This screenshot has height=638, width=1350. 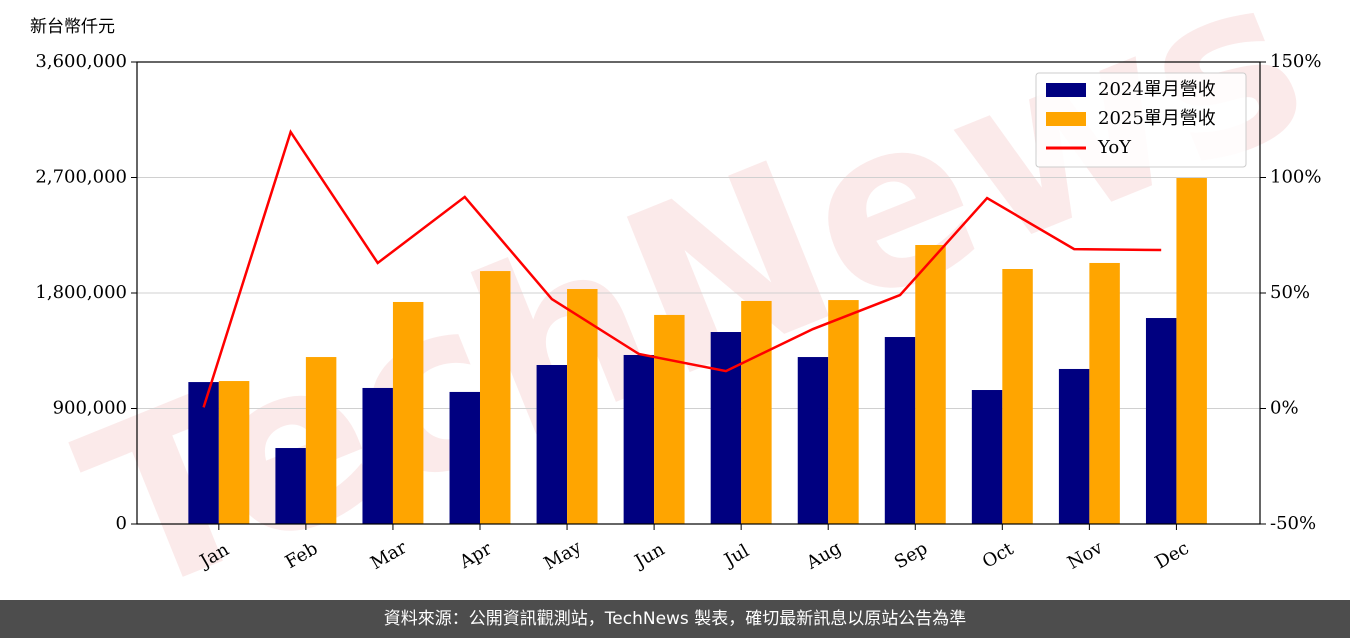 I want to click on y2-tick-label: -50%, so click(x=1293, y=523).